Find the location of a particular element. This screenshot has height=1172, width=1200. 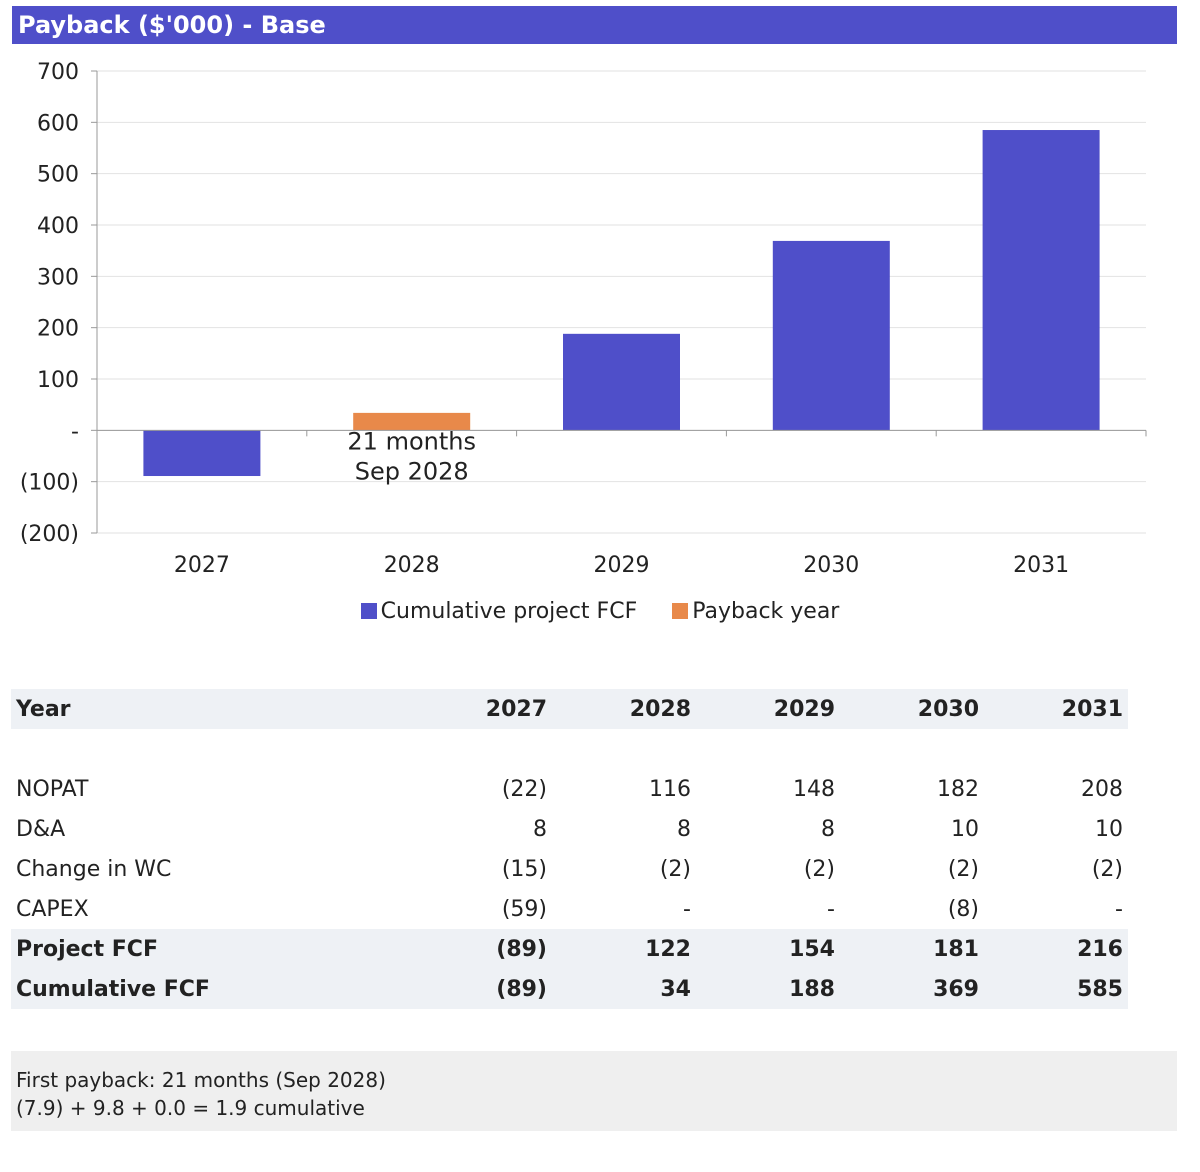

header-year: 2030 is located at coordinates (912, 709).